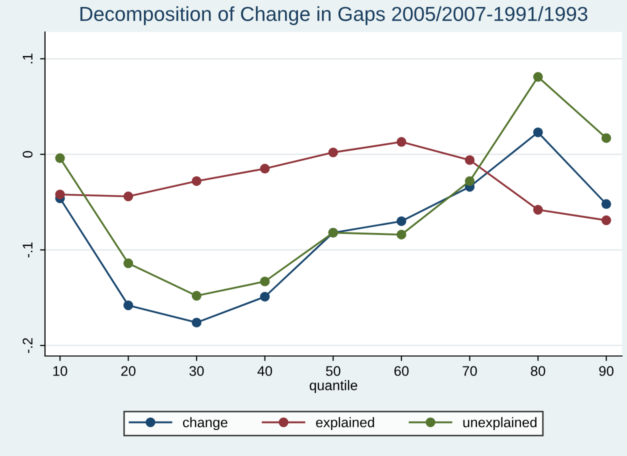  I want to click on y-tick-label: .1, so click(27, 59).